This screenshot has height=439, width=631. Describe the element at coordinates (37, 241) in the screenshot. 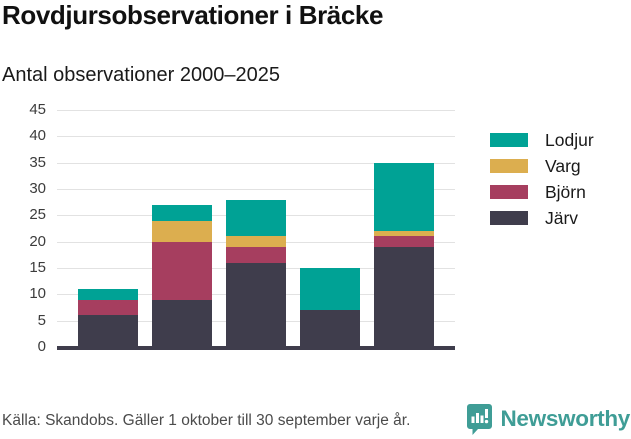

I see `y-axis-tick-label: 20` at that location.